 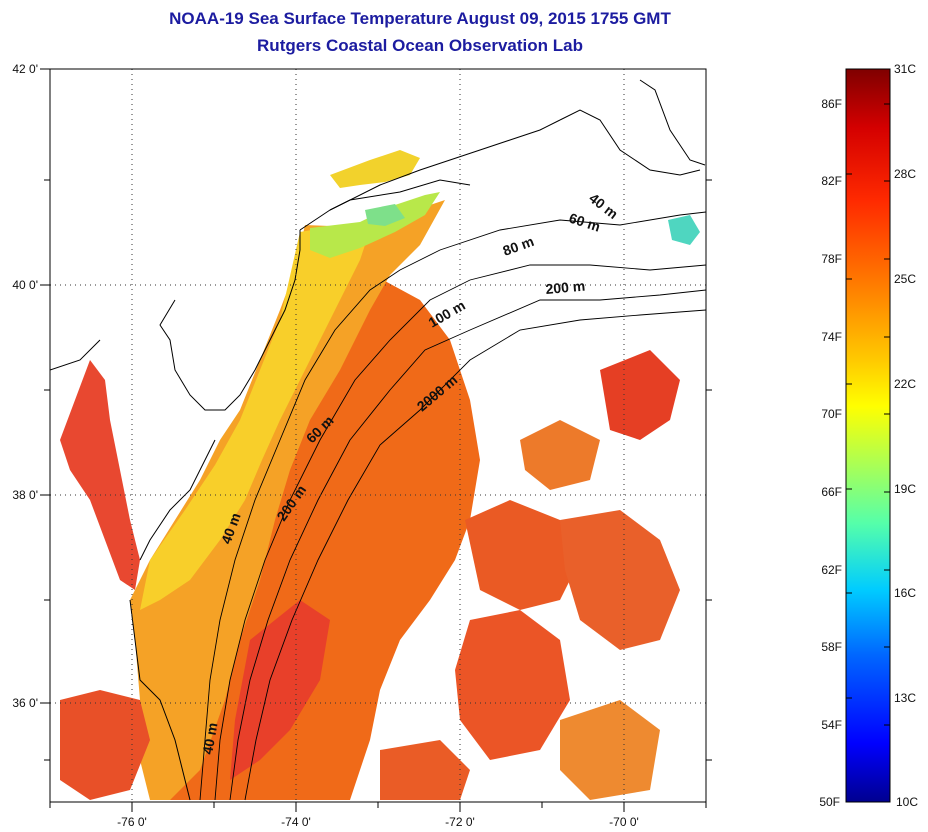 What do you see at coordinates (25, 703) in the screenshot?
I see `latitude-tick-label: 36 0'` at bounding box center [25, 703].